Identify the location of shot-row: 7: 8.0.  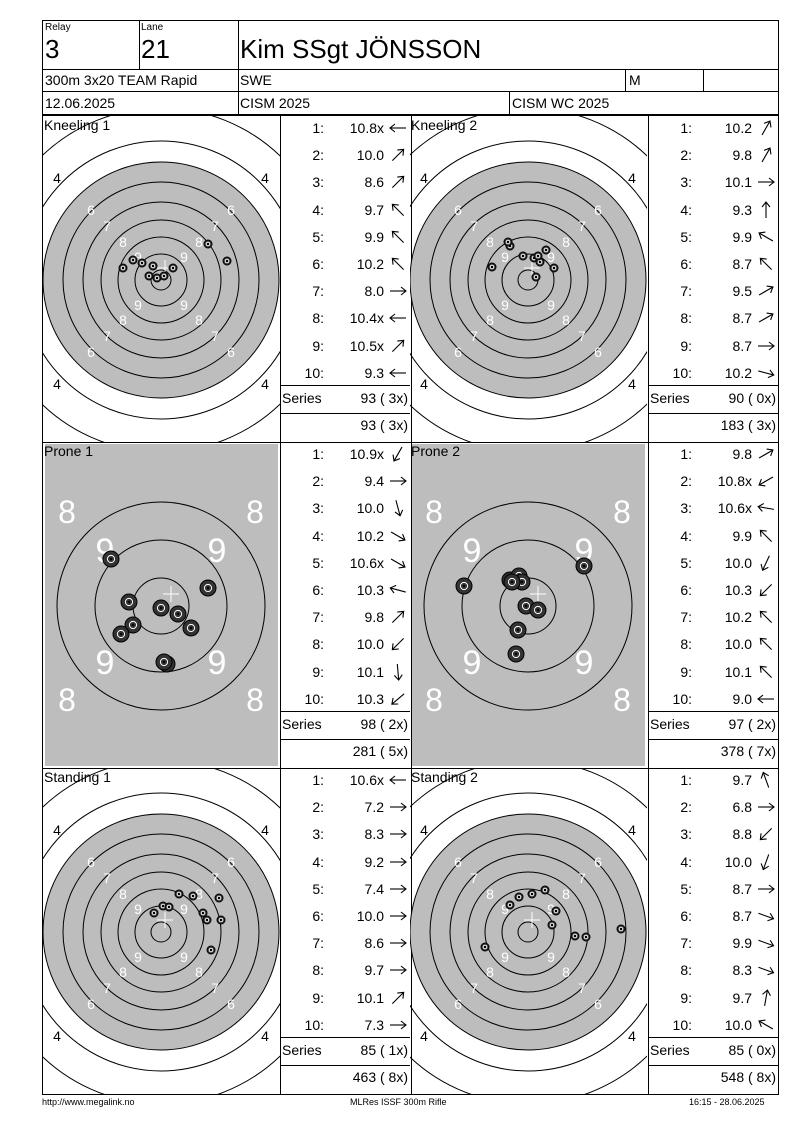
(345, 291).